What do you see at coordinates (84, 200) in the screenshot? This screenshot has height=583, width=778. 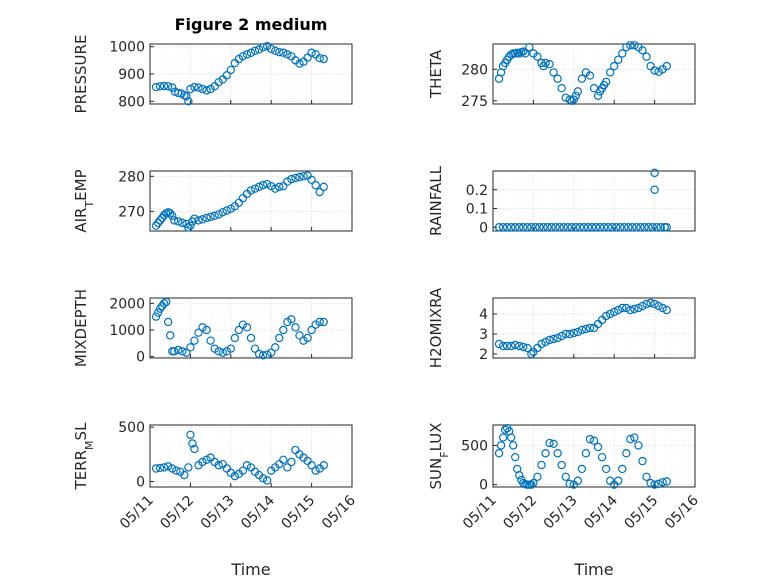 I see `y-axis-label: AIRTEMP` at bounding box center [84, 200].